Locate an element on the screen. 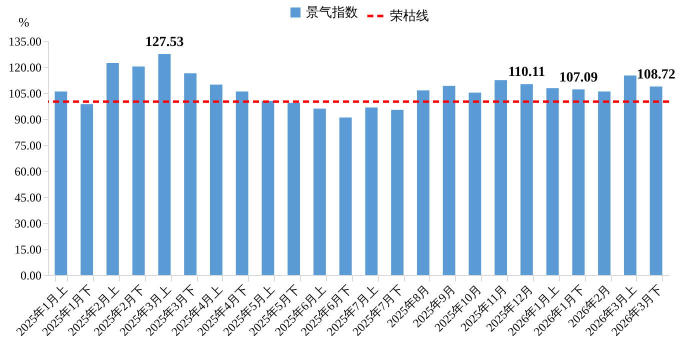 This screenshot has height=342, width=688. y-tick-label: 75.00 is located at coordinates (28, 145).